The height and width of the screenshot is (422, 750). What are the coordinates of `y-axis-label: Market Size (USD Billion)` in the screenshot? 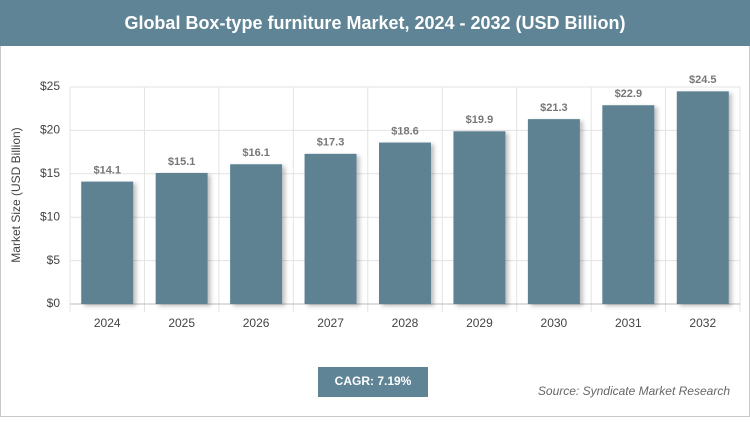 It's located at (16, 194).